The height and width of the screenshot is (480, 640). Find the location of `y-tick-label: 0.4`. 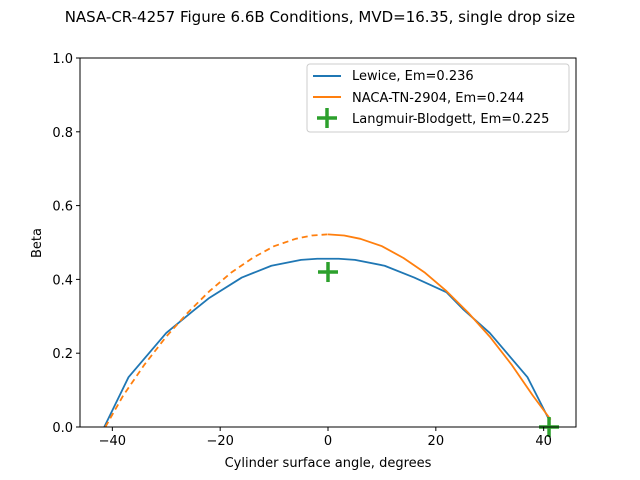

y-tick-label: 0.4 is located at coordinates (62, 280).